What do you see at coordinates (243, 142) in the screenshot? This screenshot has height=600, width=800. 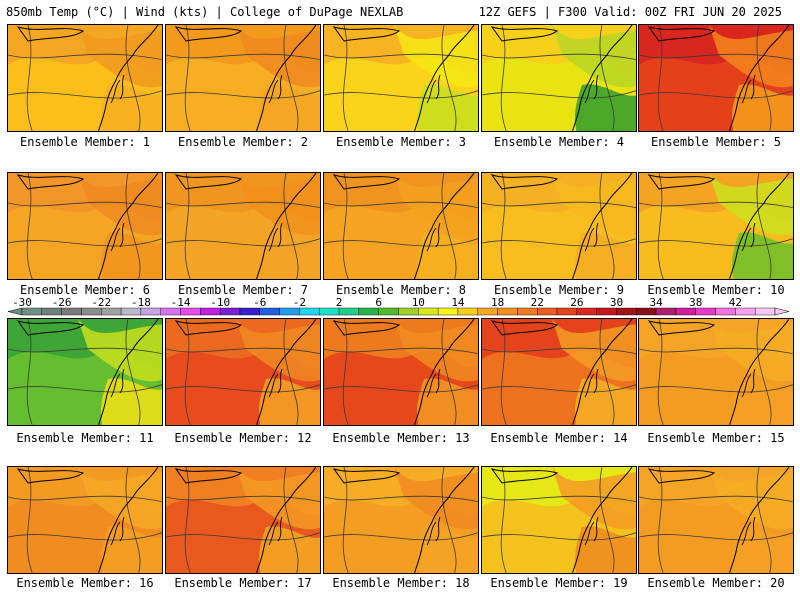 I see `ensemble-label-2: Ensemble Member: 2` at bounding box center [243, 142].